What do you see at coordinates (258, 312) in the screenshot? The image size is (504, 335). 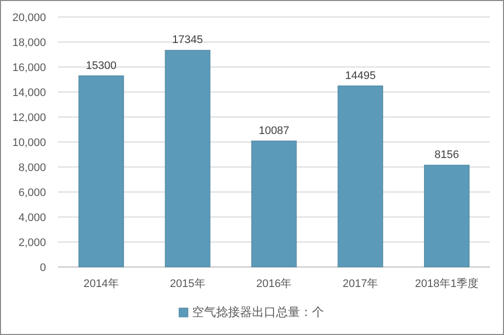 I see `legend-label: 空气捻接器出口总量：个` at bounding box center [258, 312].